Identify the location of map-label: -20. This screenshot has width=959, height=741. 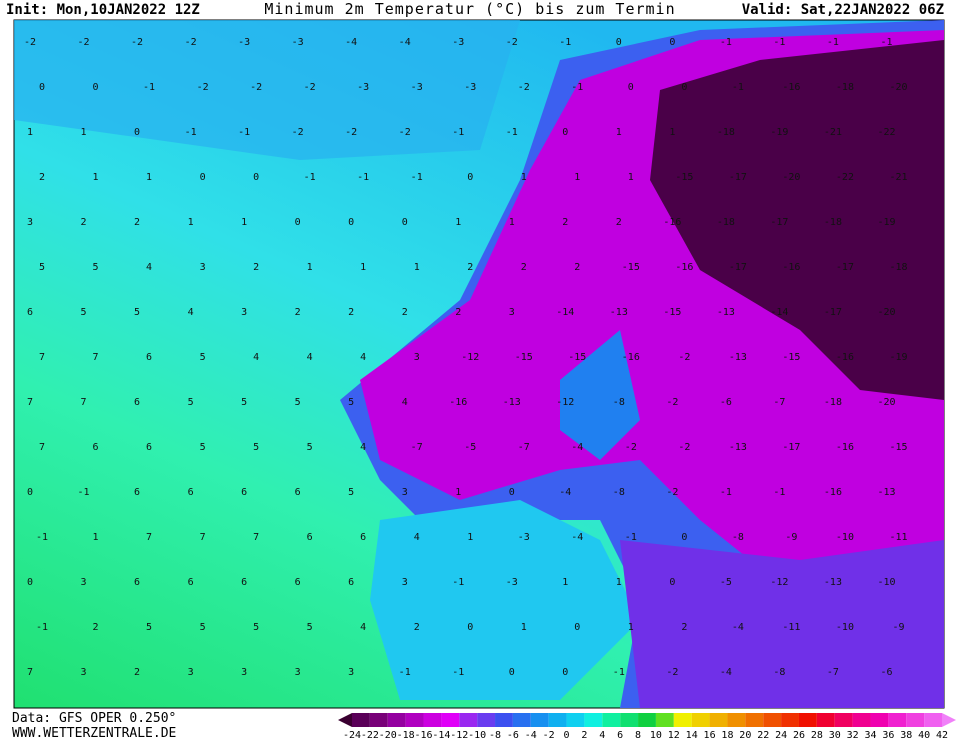
(886, 402).